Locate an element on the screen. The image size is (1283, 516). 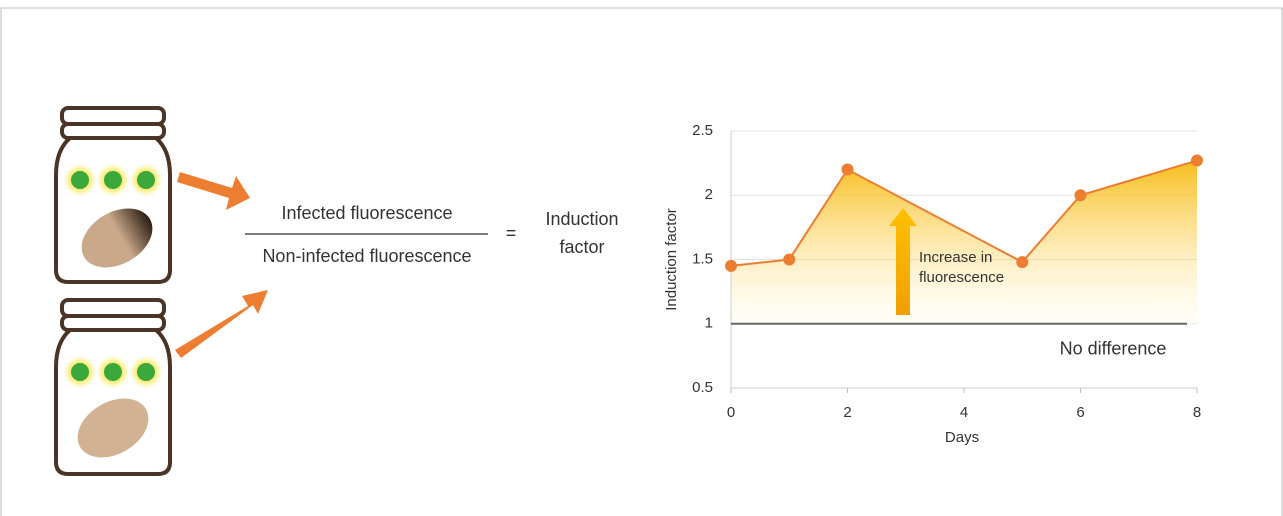
reference-label: No difference is located at coordinates (1113, 349).